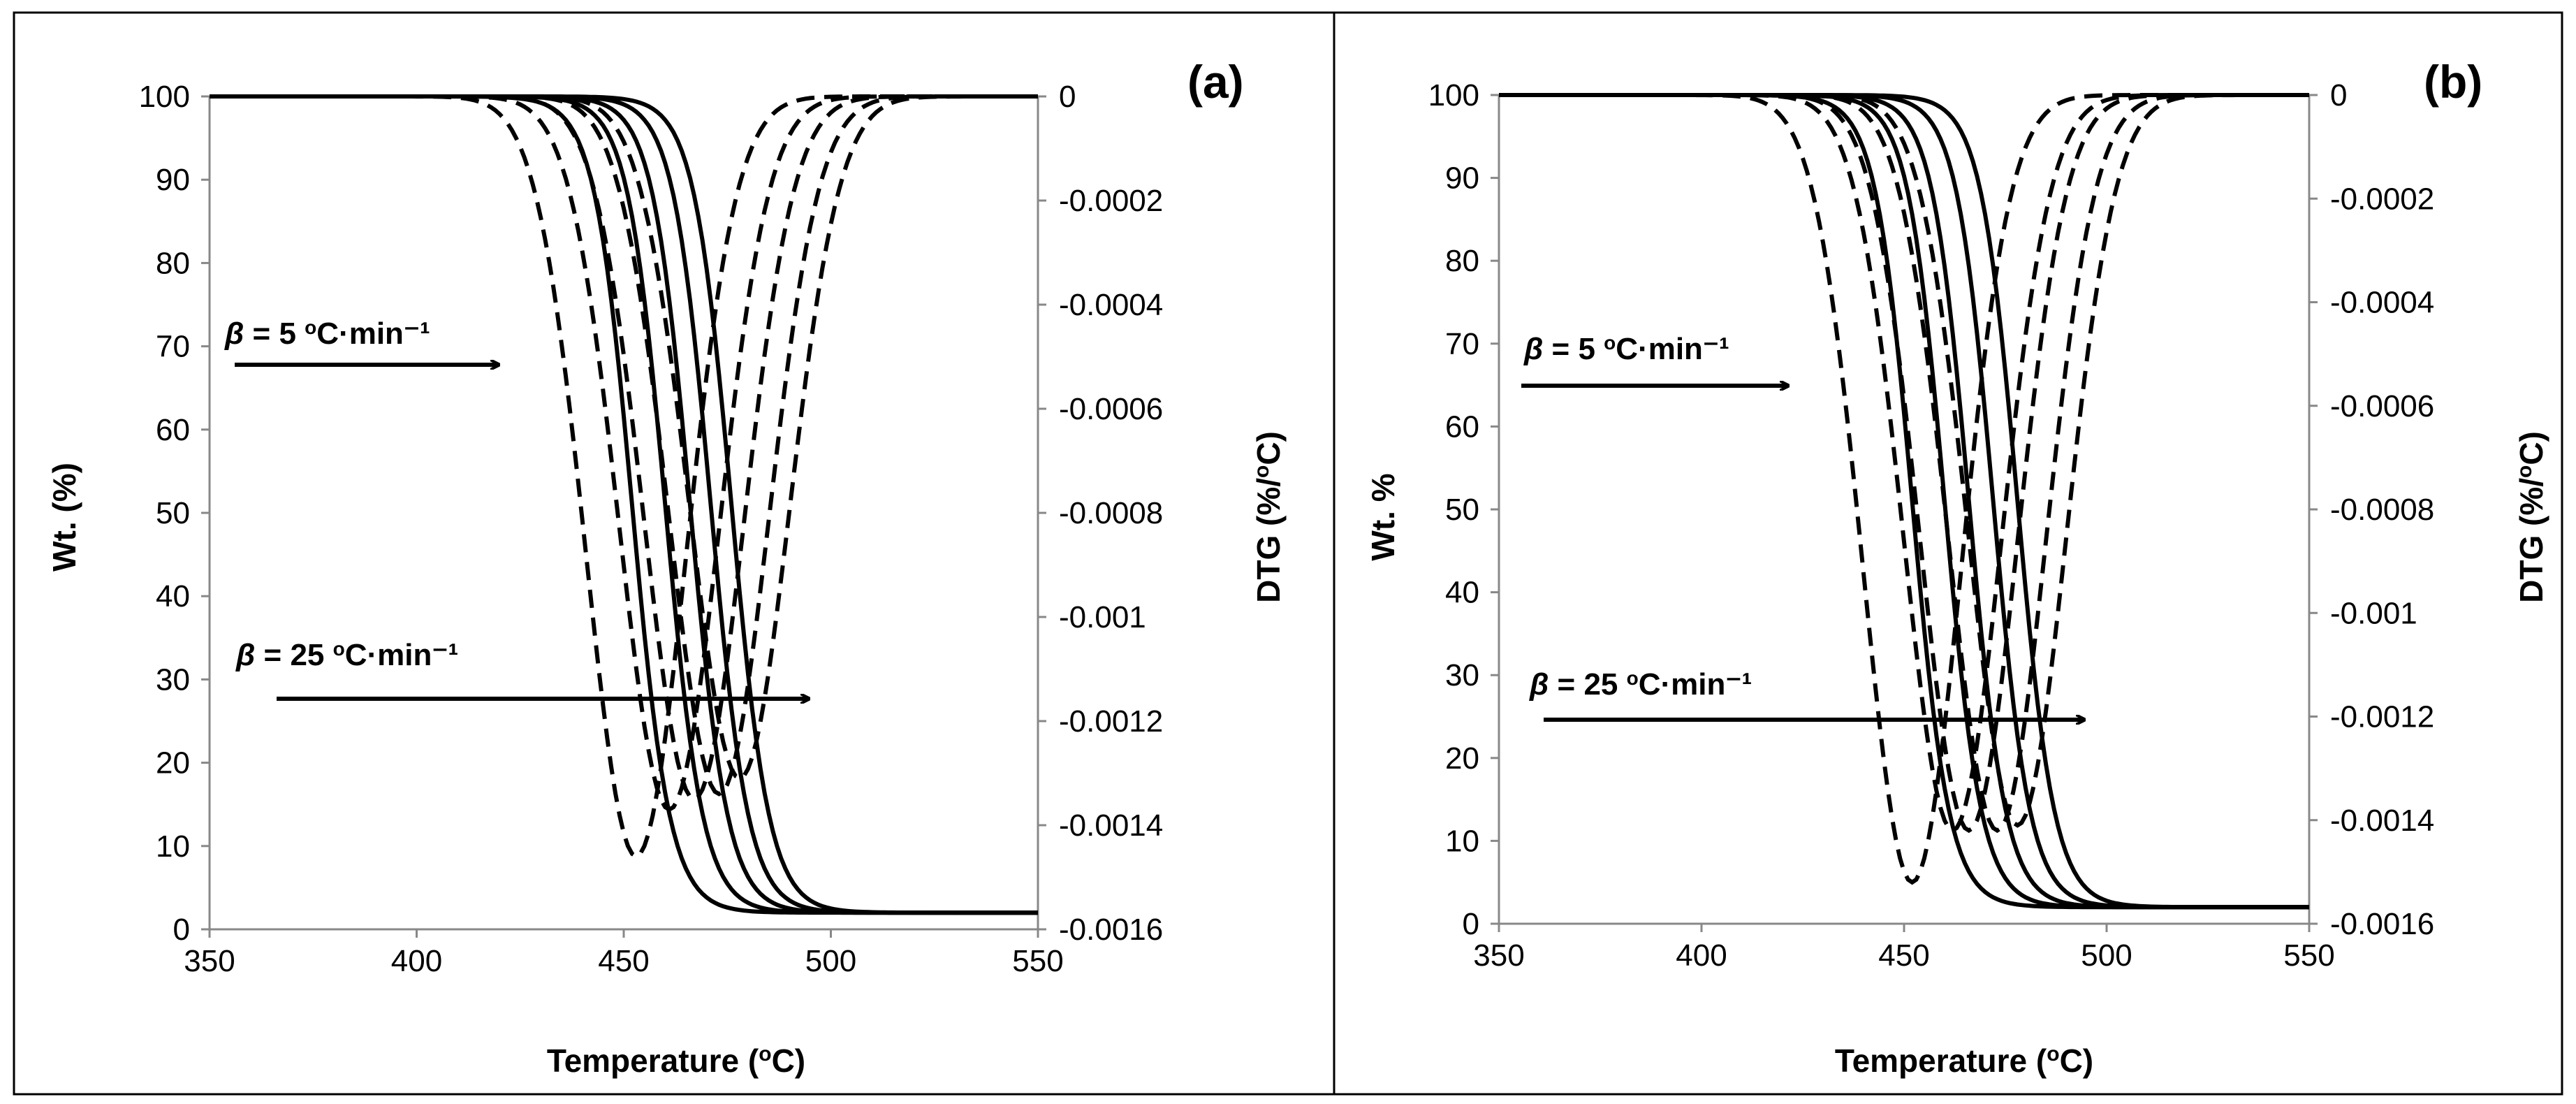  I want to click on panel-a-y2-tick-label: -0.0002, so click(1111, 201).